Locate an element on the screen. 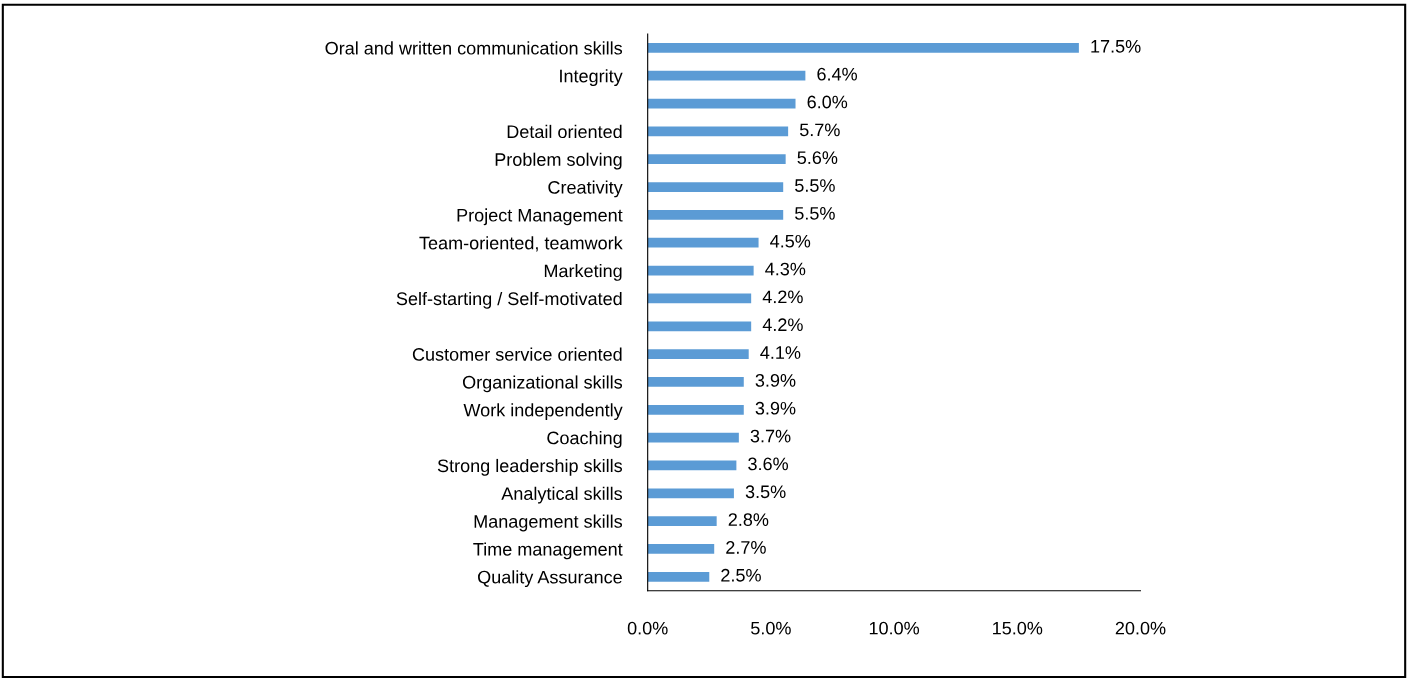 Image resolution: width=1408 pixels, height=679 pixels. data-label: 6.4% is located at coordinates (837, 74).